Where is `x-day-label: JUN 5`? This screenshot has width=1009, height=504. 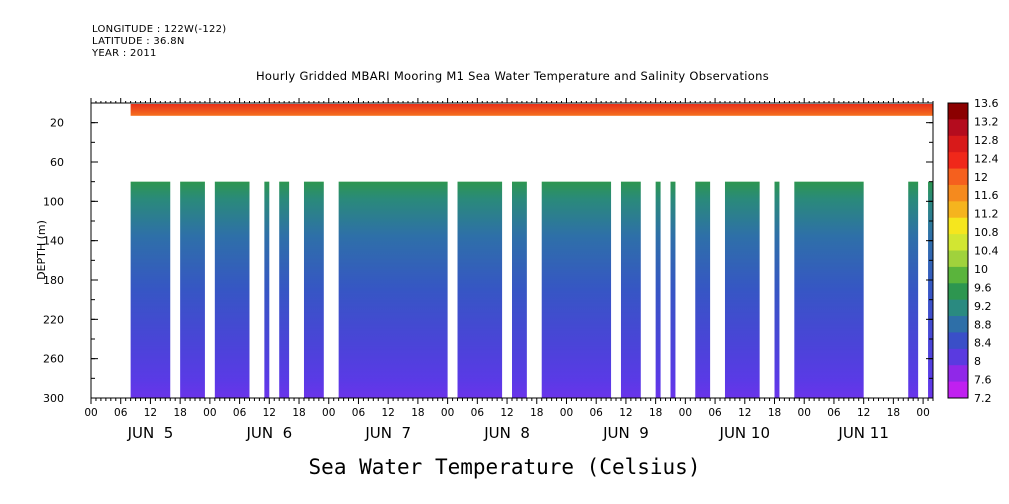 x-day-label: JUN 5 is located at coordinates (150, 433).